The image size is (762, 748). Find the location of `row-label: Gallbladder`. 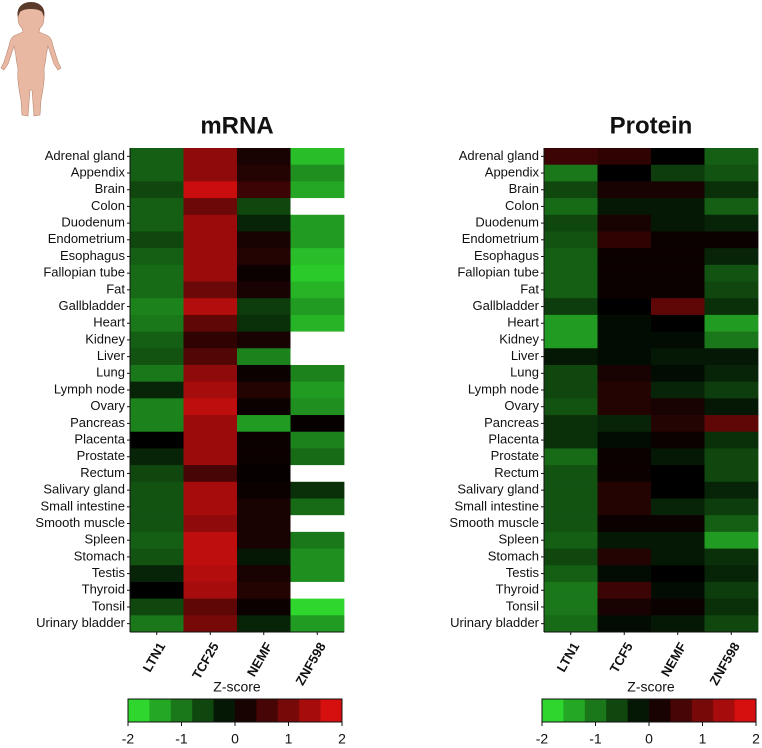

row-label: Gallbladder is located at coordinates (506, 305).